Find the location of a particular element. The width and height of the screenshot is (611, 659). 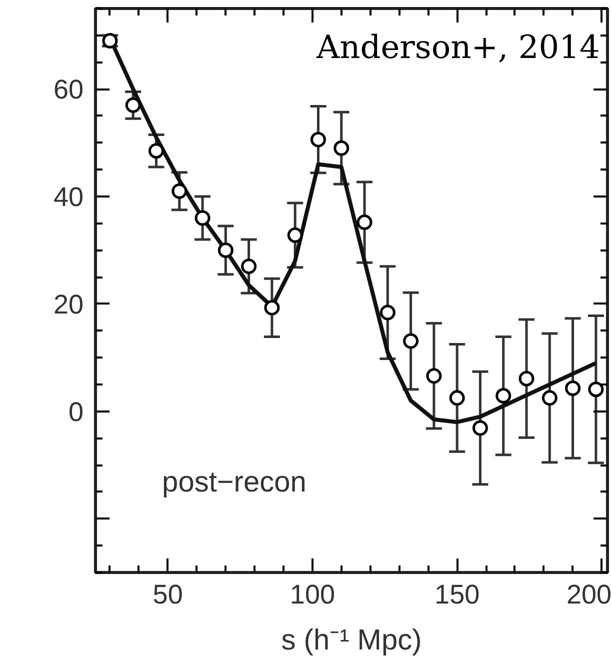

x-tick-label: 200 is located at coordinates (588, 595).